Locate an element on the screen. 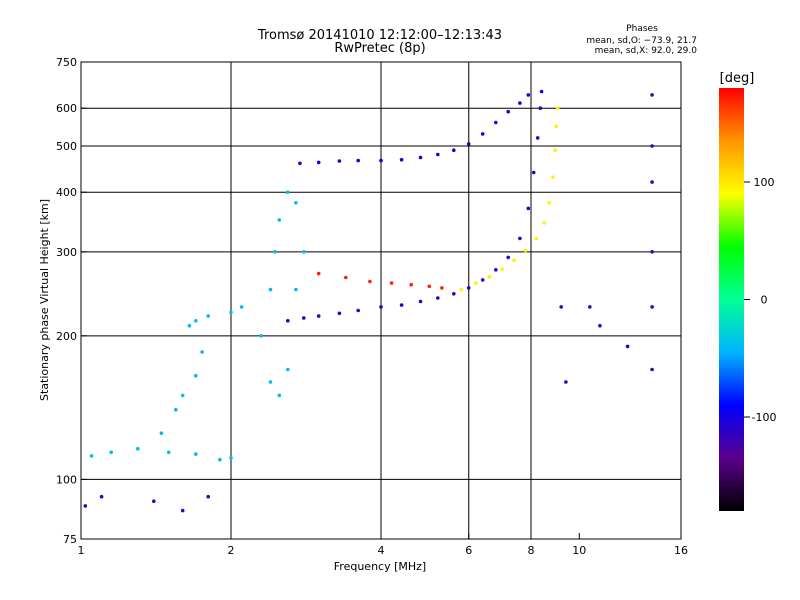 This screenshot has width=800, height=600. x-tick-label: 6 is located at coordinates (468, 550).